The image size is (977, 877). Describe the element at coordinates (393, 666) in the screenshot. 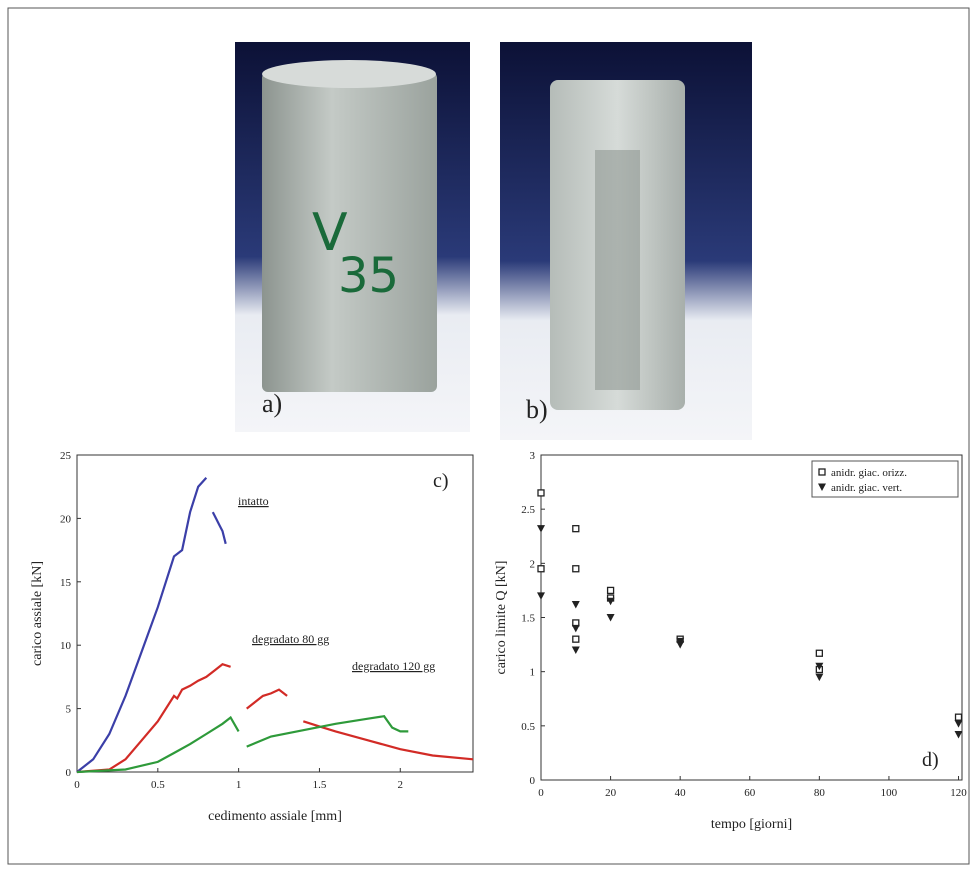

I see `annotation: degradato 120 gg` at that location.